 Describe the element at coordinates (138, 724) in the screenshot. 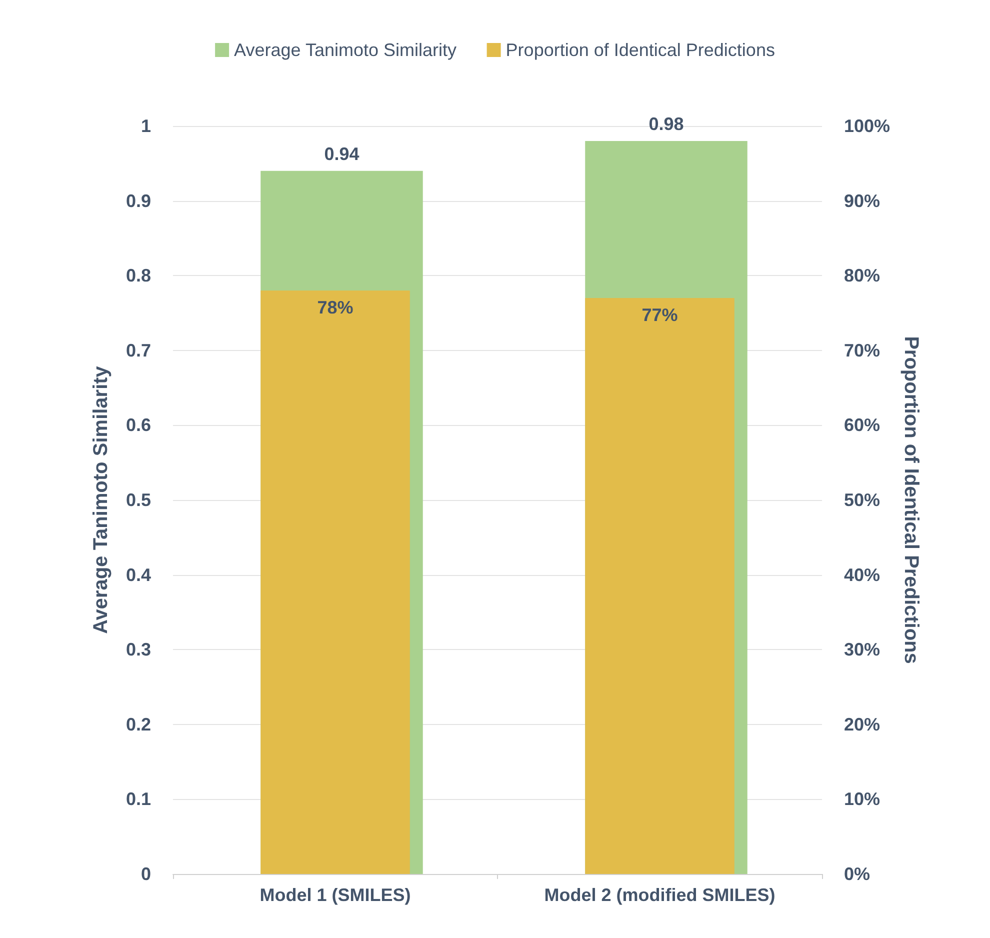

I see `y-tick-label: 0.2` at that location.